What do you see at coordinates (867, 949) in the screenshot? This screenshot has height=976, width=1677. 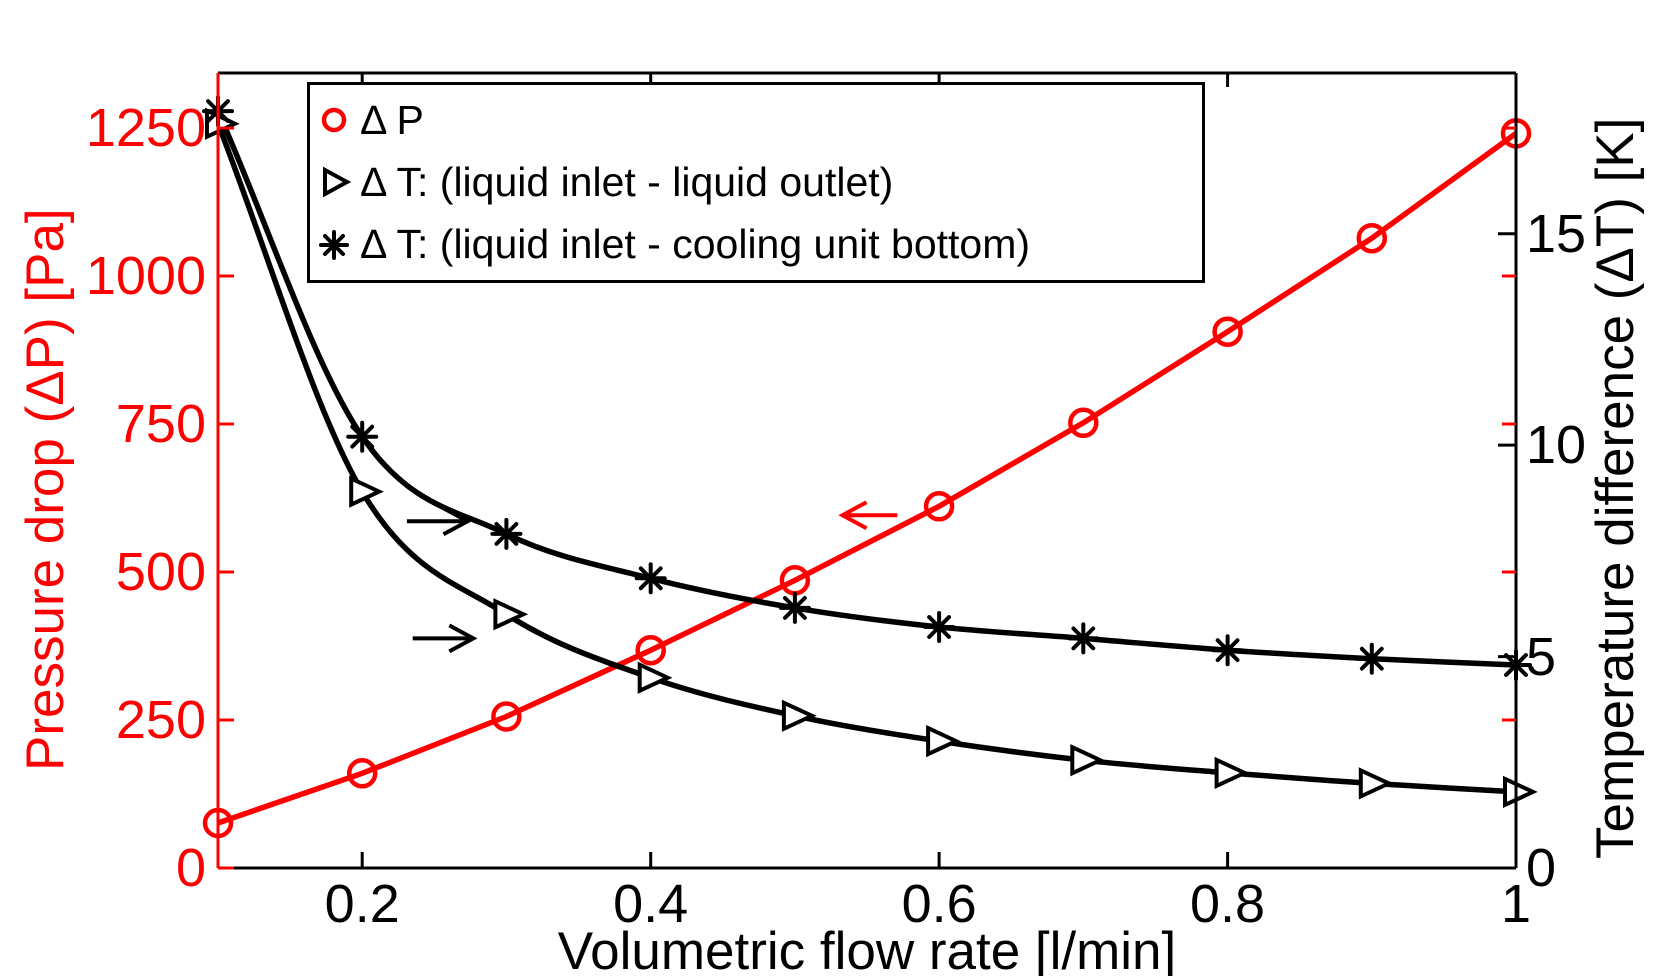 I see `x-axis-title: Volumetric flow rate [l/min]` at bounding box center [867, 949].